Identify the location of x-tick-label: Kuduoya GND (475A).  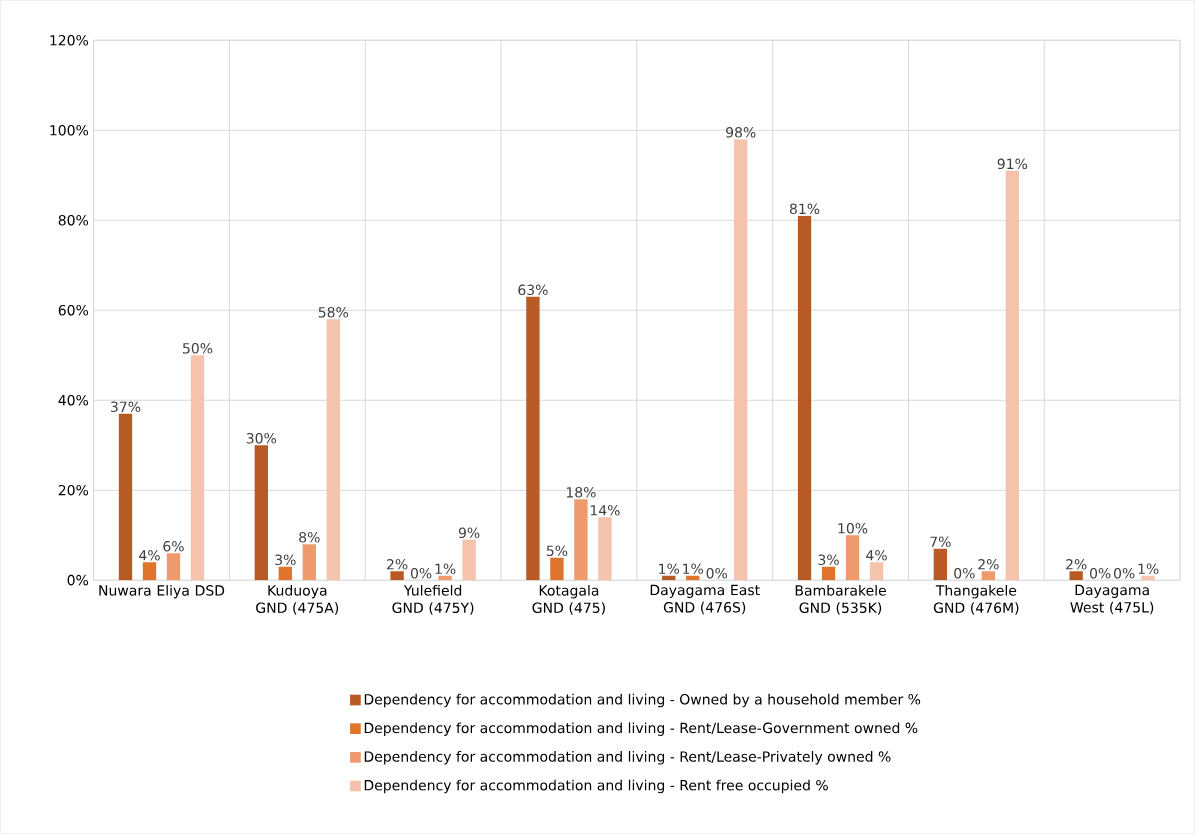
(297, 600).